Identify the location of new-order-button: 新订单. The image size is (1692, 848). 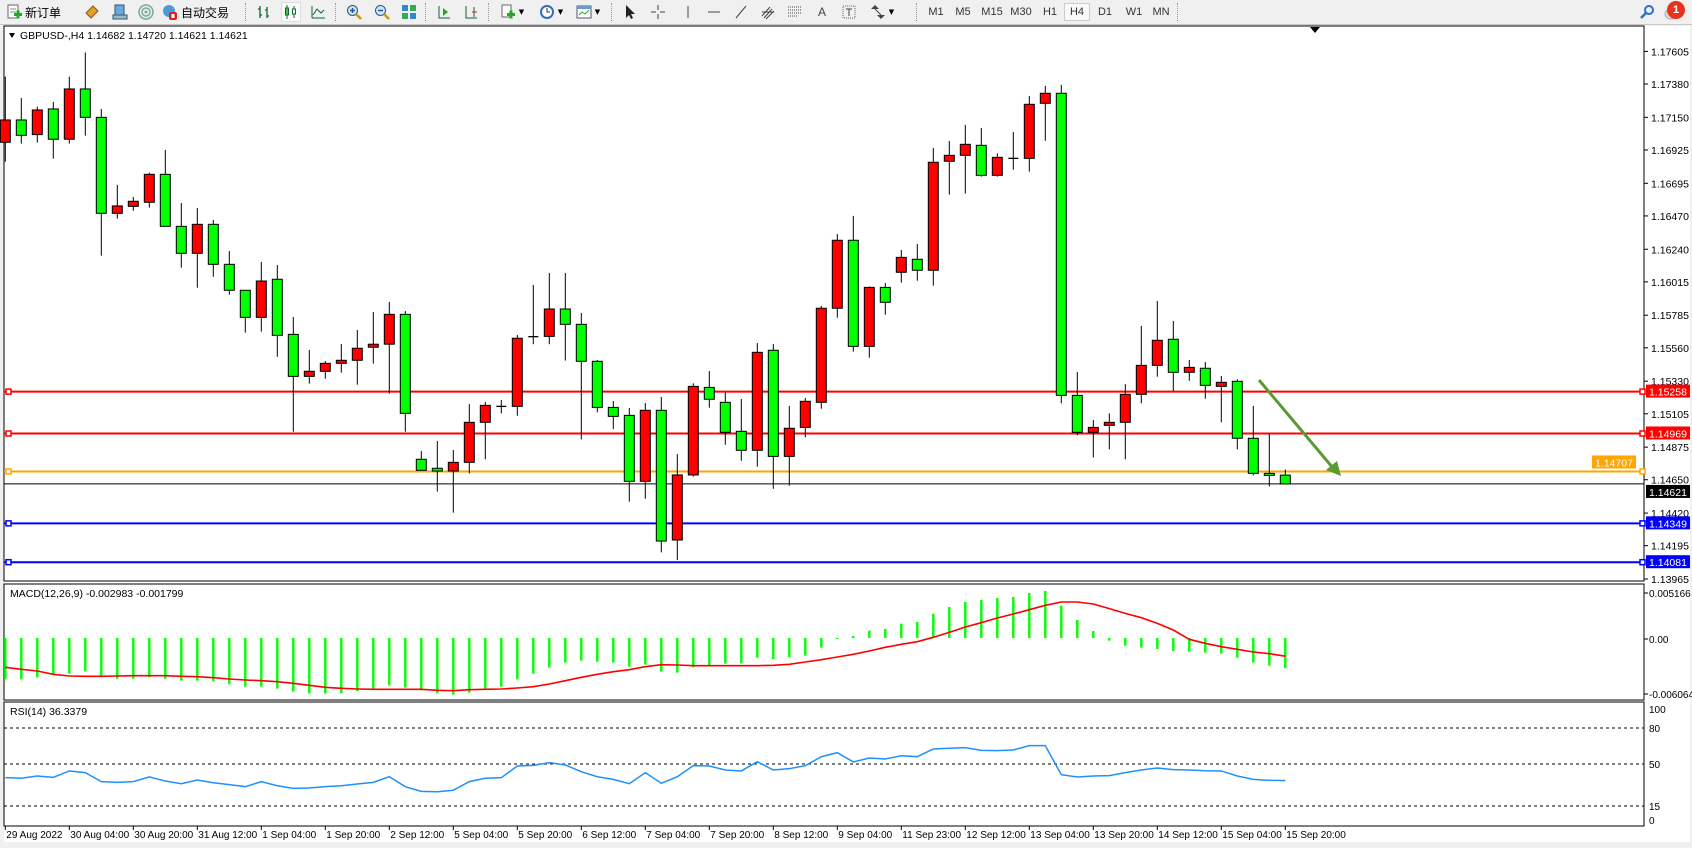
(33, 12).